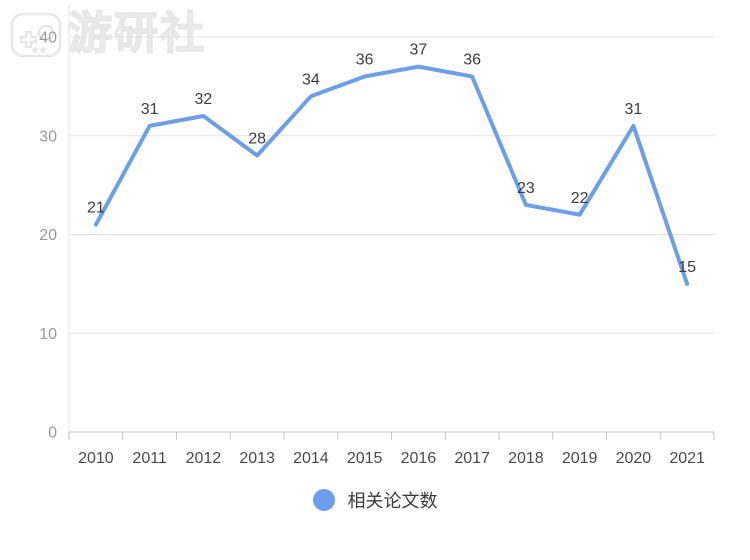  Describe the element at coordinates (96, 458) in the screenshot. I see `x-axis-label: 2010` at that location.